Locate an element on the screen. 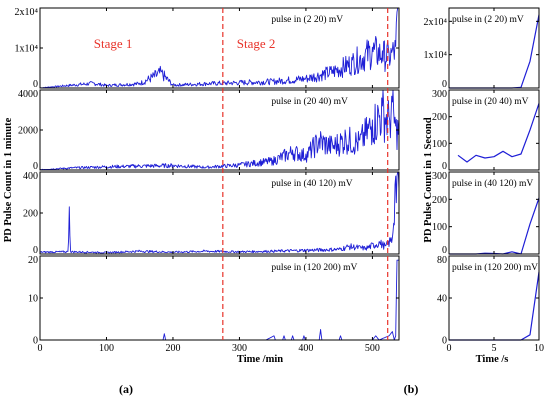  b-panel-3-ytick-label-2: 200 is located at coordinates (439, 200).